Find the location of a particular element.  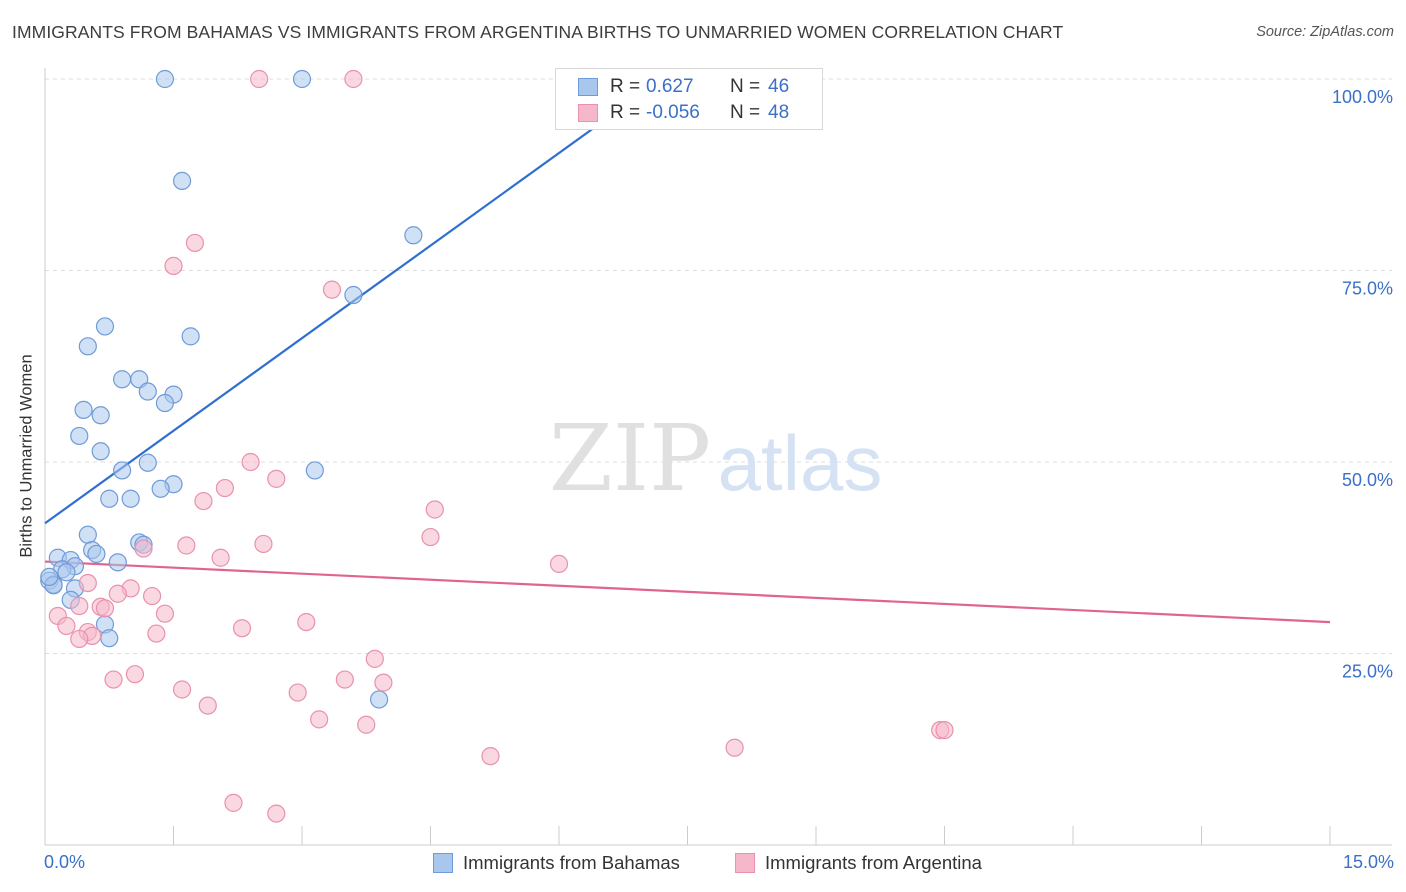

legend-swatch-bahamas is located at coordinates (588, 87).